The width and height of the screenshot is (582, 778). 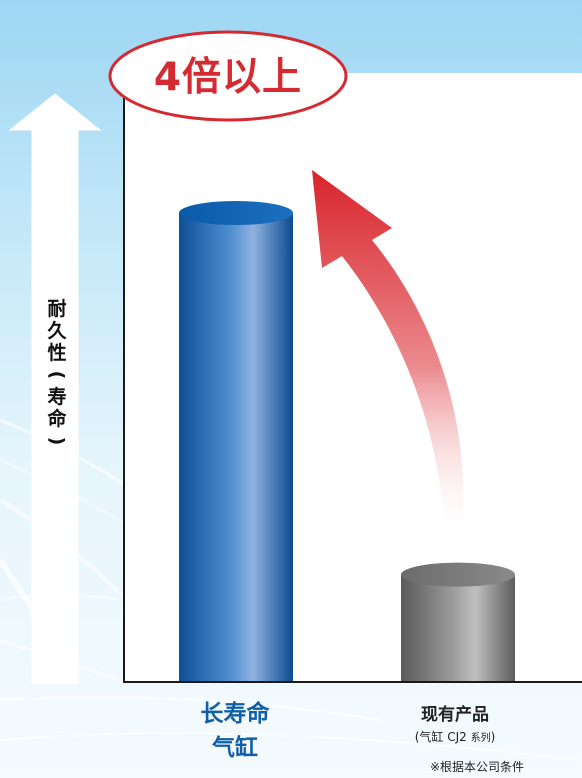 I want to click on category-label-existing: 现有产品 (气缸 CJ2 系列), so click(x=455, y=727).